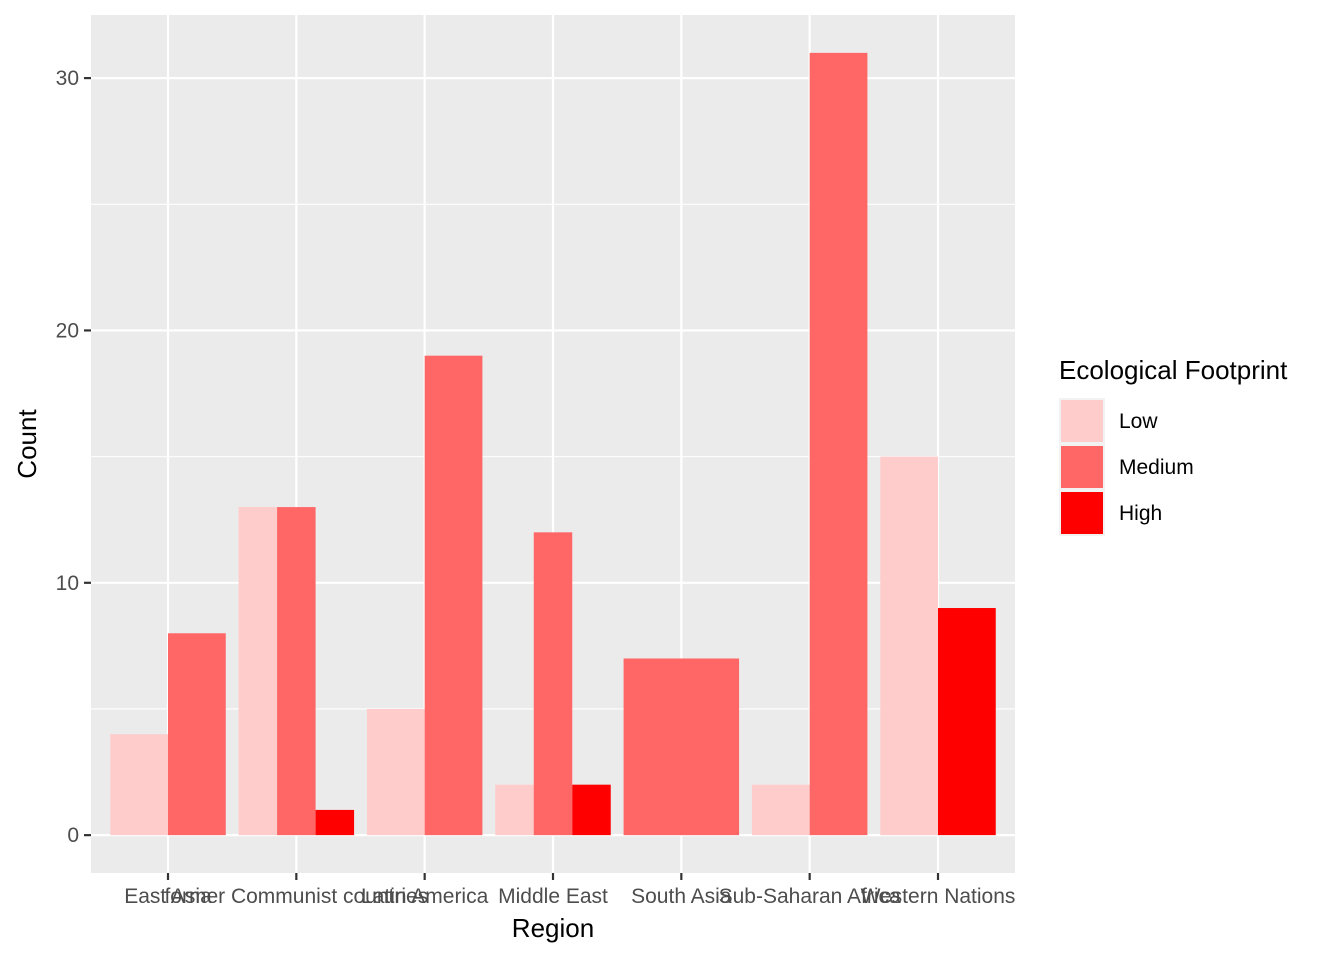 The width and height of the screenshot is (1344, 960). I want to click on x-tick-label: former Communist countries, so click(296, 896).